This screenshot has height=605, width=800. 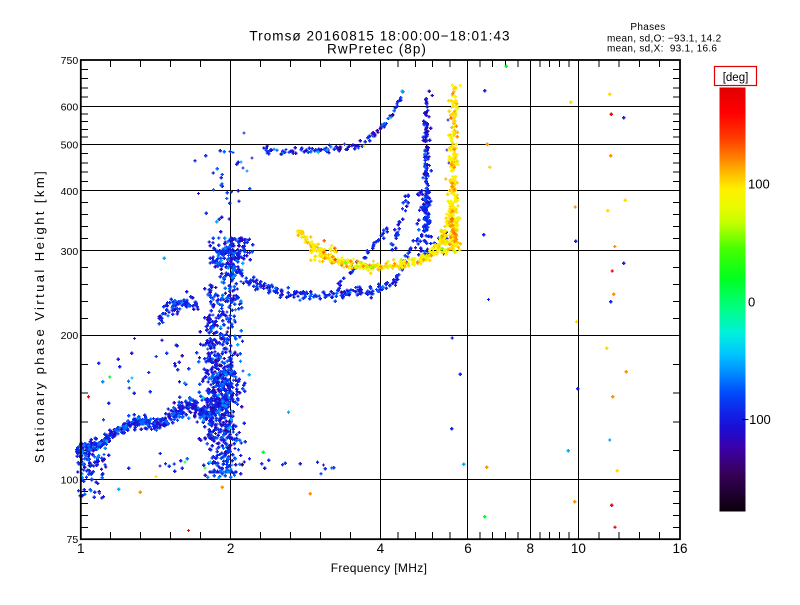 What do you see at coordinates (377, 49) in the screenshot?
I see `svg-text: RwPretec (8p)` at bounding box center [377, 49].